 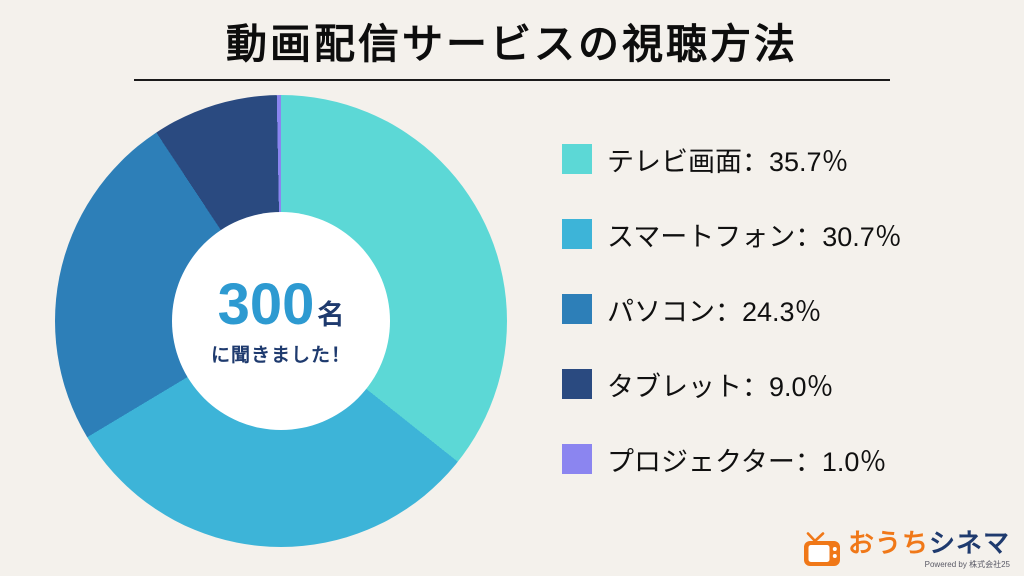 What do you see at coordinates (331, 314) in the screenshot?
I see `respondent-unit: 名` at bounding box center [331, 314].